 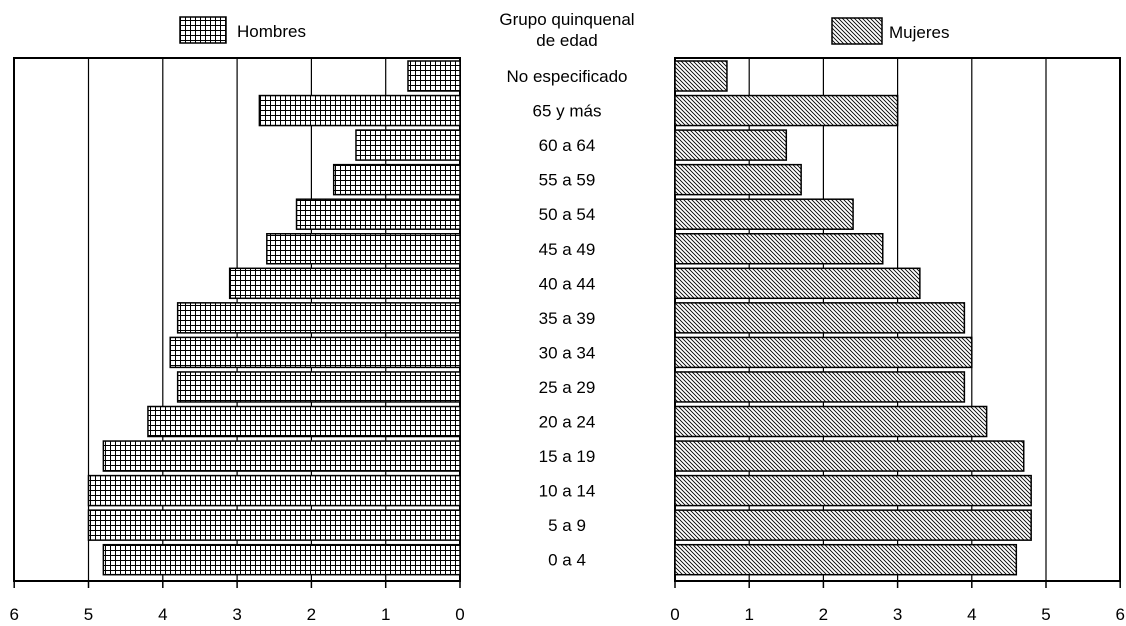 I want to click on left-x-axis: 0 1 2 3 4 5 6, so click(x=237, y=602).